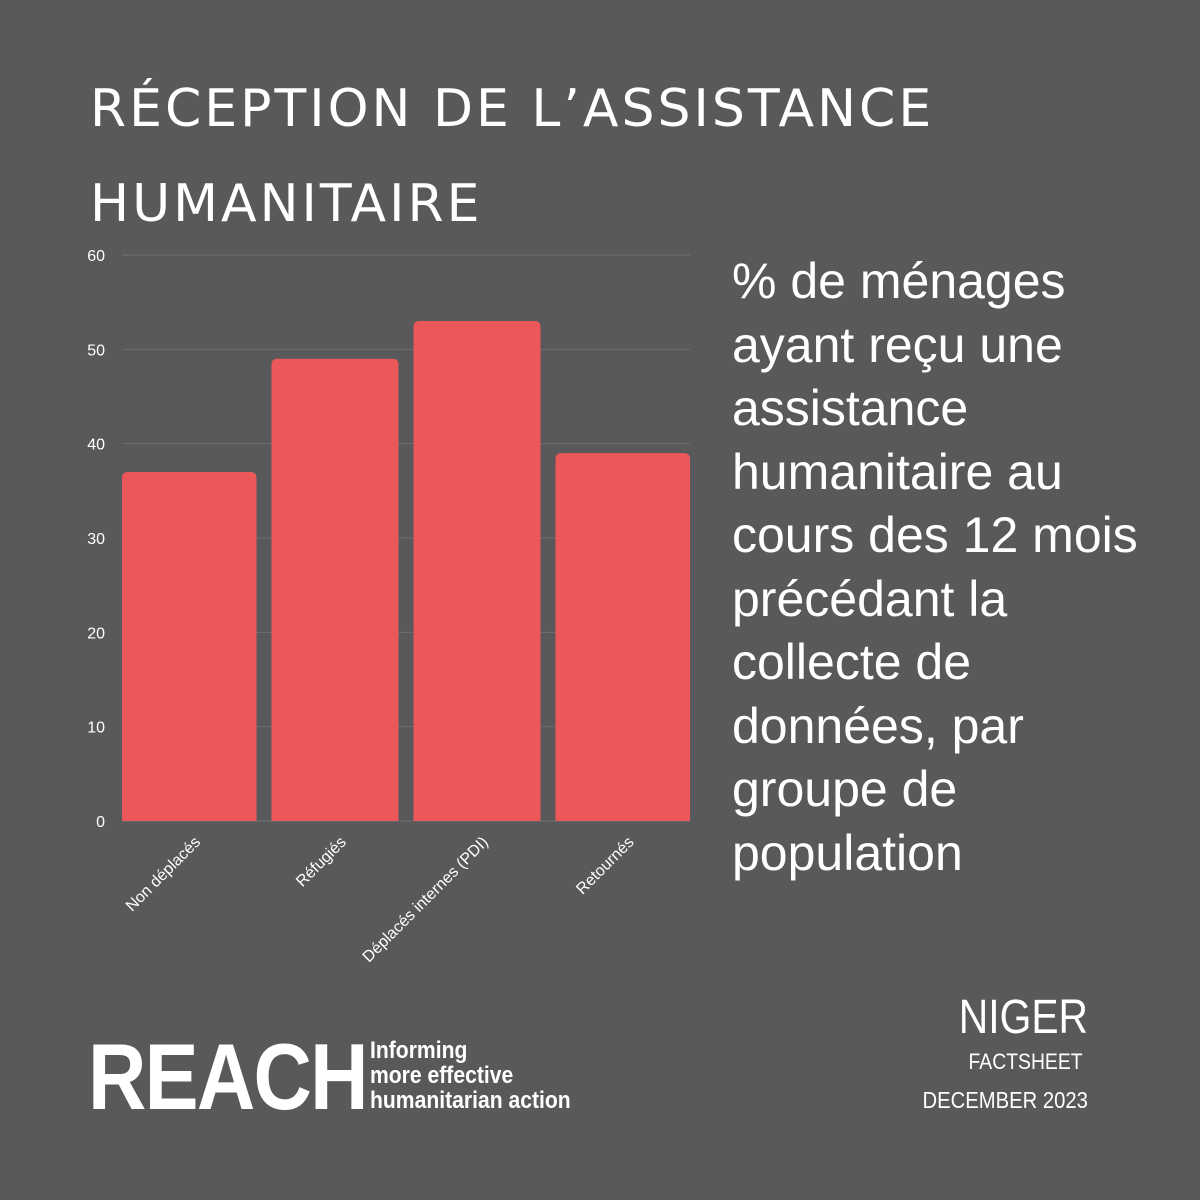 This screenshot has width=1200, height=1200. I want to click on country-label: NIGER, so click(1023, 1017).